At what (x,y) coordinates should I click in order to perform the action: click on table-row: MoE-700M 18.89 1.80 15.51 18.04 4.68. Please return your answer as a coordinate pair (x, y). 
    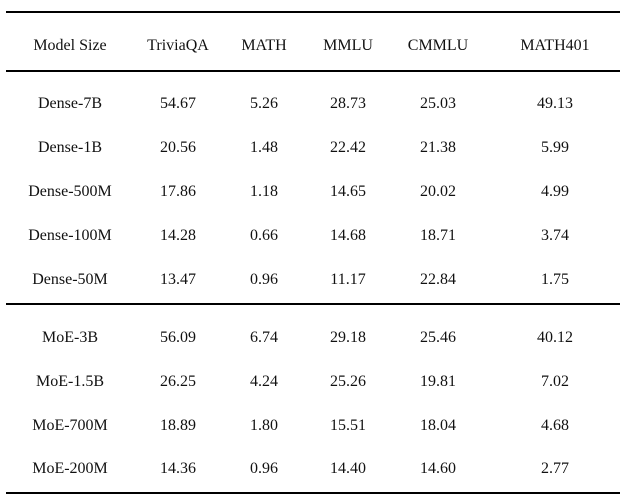
    Looking at the image, I should click on (310, 426).